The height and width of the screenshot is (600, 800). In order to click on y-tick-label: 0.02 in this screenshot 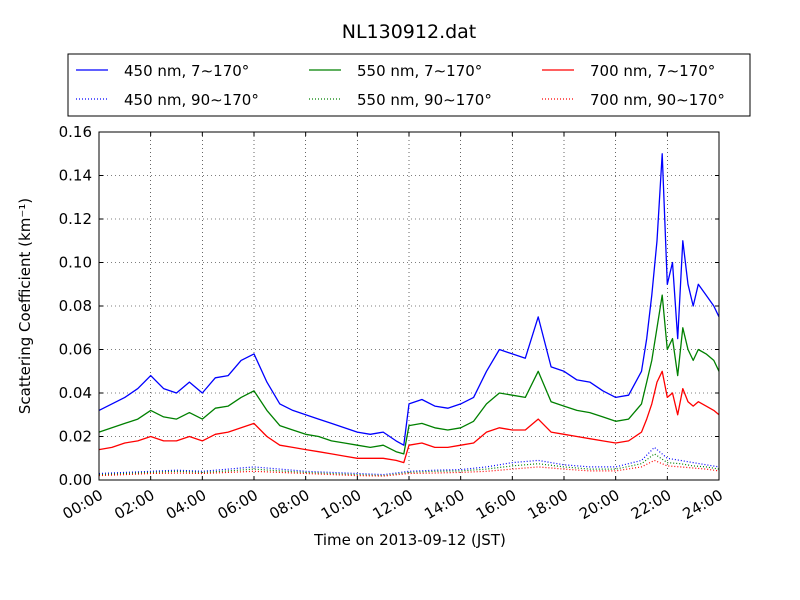, I will do `click(75, 437)`.